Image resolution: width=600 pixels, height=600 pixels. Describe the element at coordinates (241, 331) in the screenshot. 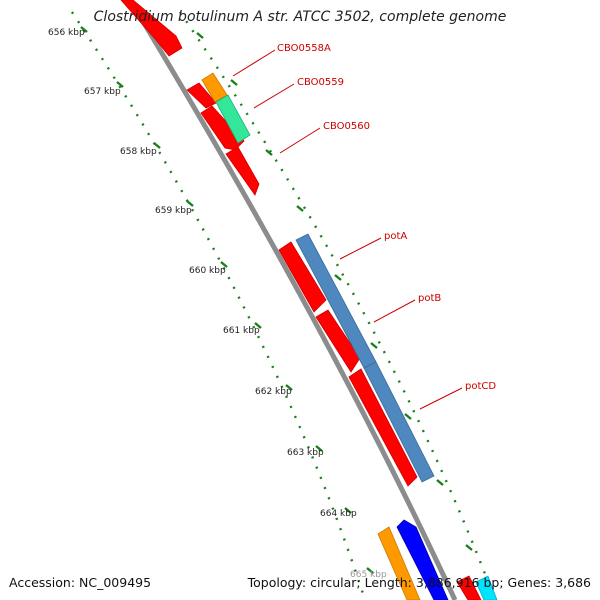

I see `ruler-label: 661 kbp` at that location.